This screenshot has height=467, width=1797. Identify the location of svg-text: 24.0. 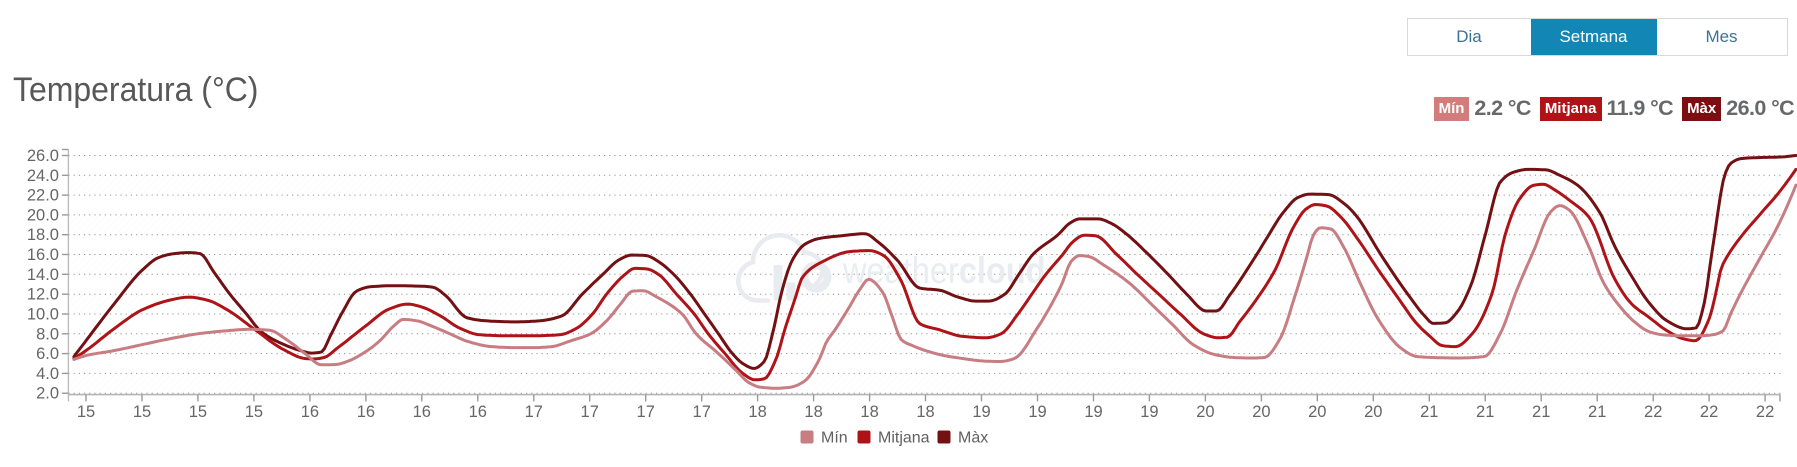
(43, 176).